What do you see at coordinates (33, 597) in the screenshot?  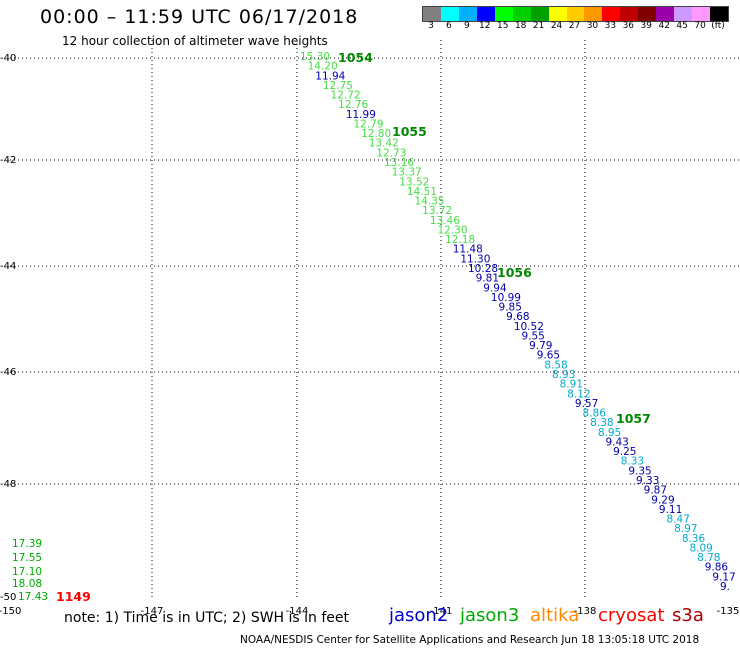 I see `swh-value: 17.43` at bounding box center [33, 597].